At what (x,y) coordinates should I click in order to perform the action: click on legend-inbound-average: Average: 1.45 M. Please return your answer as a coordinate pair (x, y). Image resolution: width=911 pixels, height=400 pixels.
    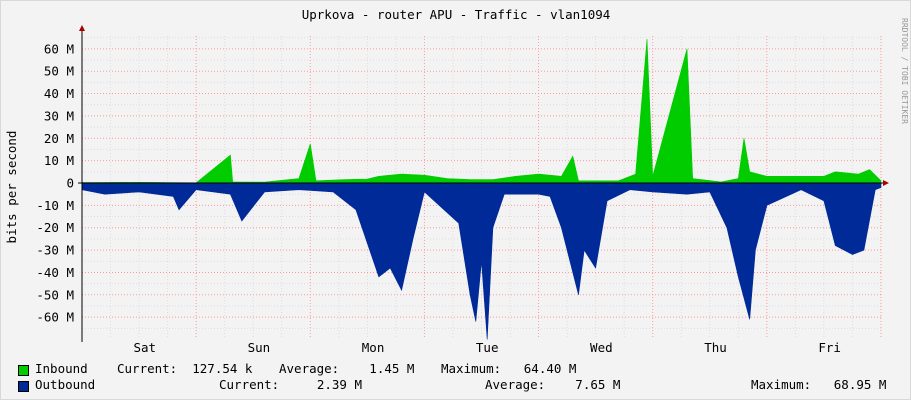
    Looking at the image, I should click on (347, 368).